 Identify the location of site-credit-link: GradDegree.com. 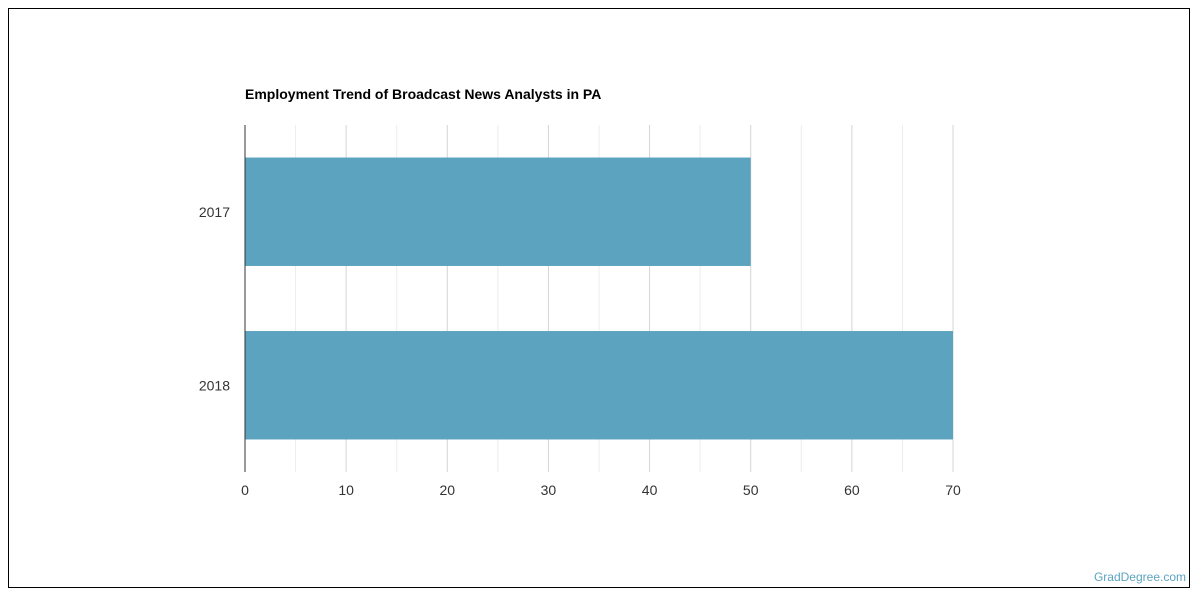
(1139, 577).